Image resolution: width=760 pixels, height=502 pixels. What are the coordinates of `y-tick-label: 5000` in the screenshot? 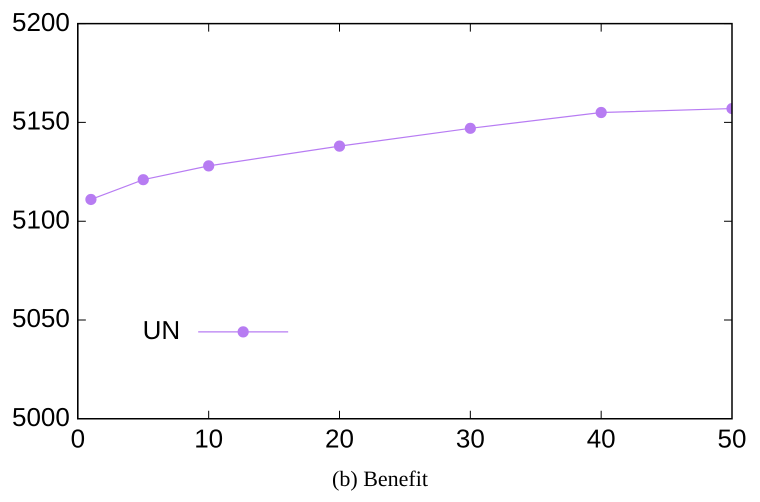 It's located at (41, 417).